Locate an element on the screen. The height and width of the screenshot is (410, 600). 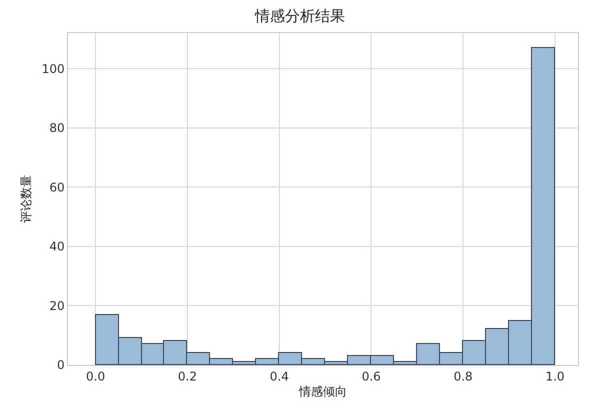
x-tick-label: 0.6 is located at coordinates (371, 376).